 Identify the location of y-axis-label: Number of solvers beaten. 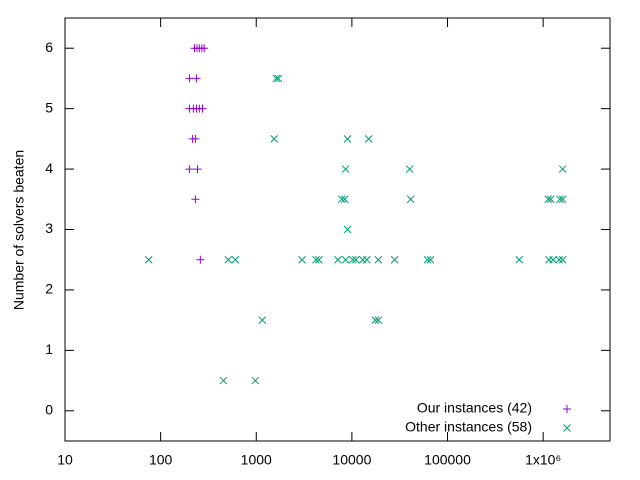
(19, 230).